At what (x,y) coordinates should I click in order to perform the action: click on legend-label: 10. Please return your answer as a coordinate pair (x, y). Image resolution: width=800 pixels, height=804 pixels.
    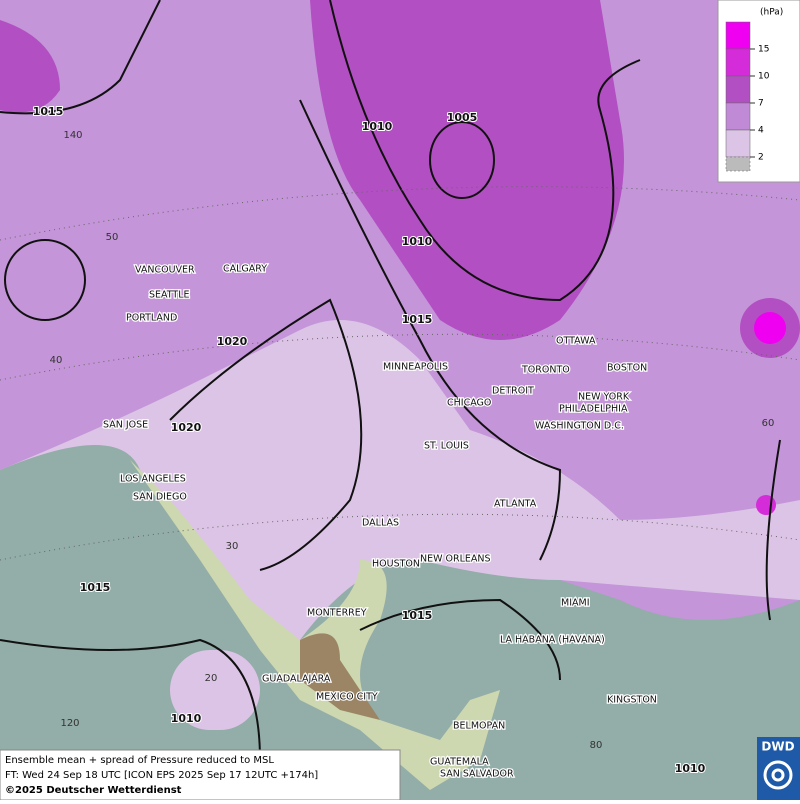
    Looking at the image, I should click on (764, 77).